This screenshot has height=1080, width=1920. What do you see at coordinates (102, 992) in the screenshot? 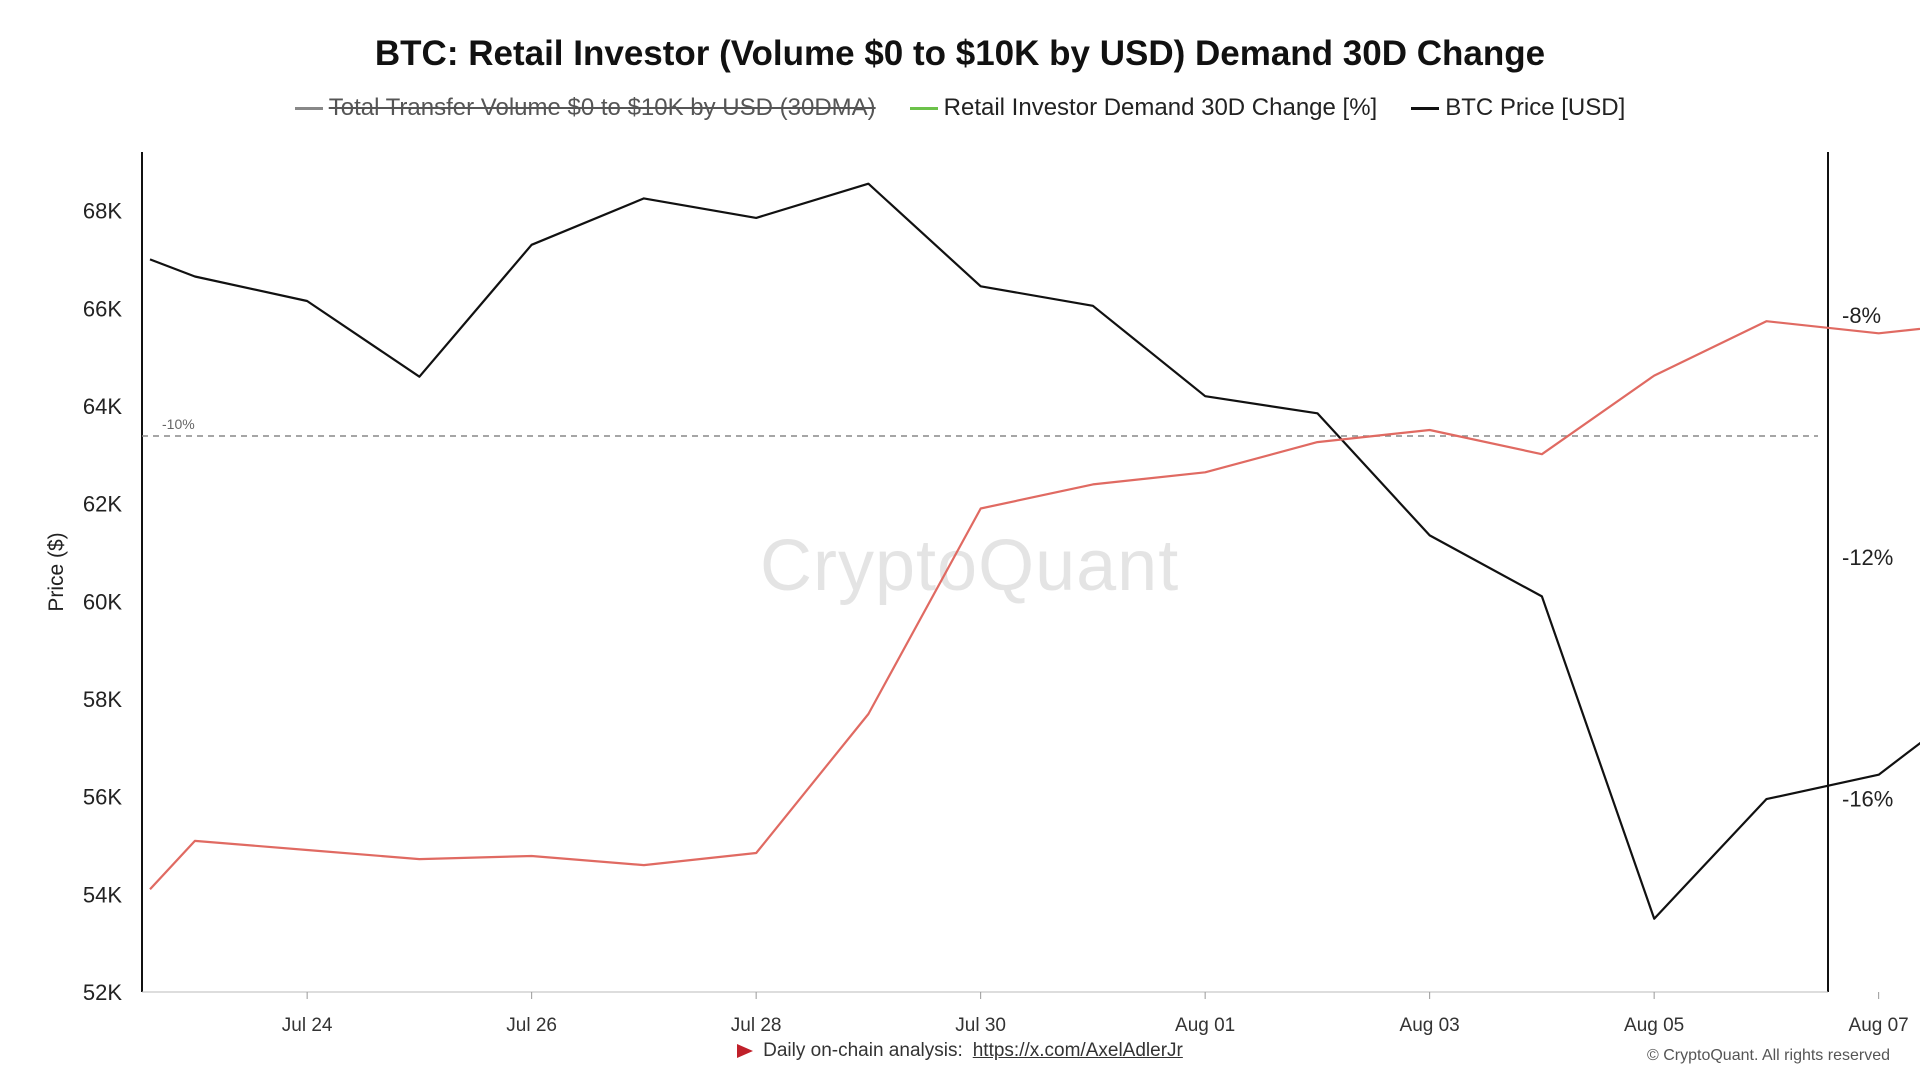
I see `y-tick-label-left: 52K` at bounding box center [102, 992].